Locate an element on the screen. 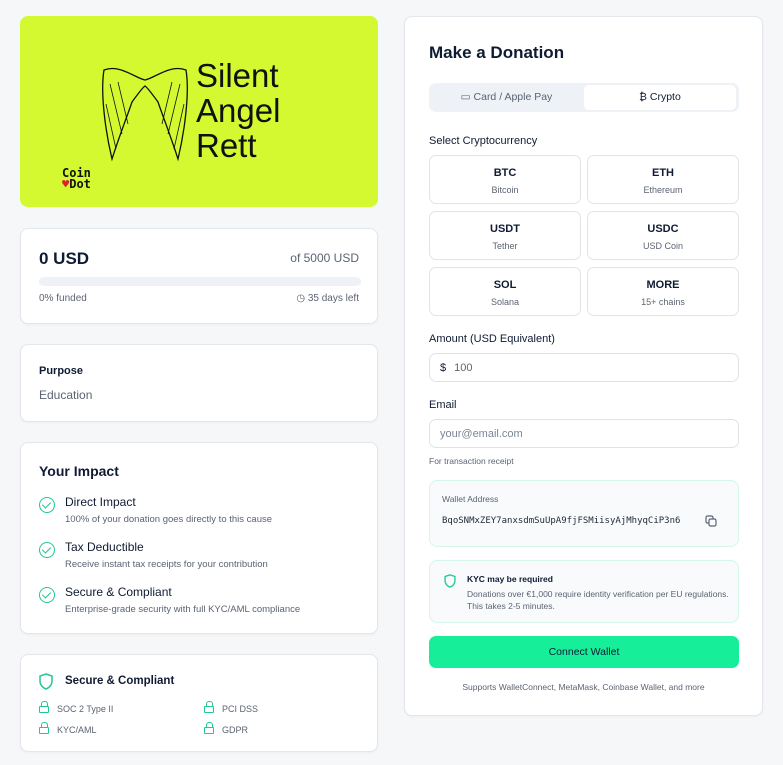 The height and width of the screenshot is (765, 783). impact-title: Your Impact is located at coordinates (79, 471).